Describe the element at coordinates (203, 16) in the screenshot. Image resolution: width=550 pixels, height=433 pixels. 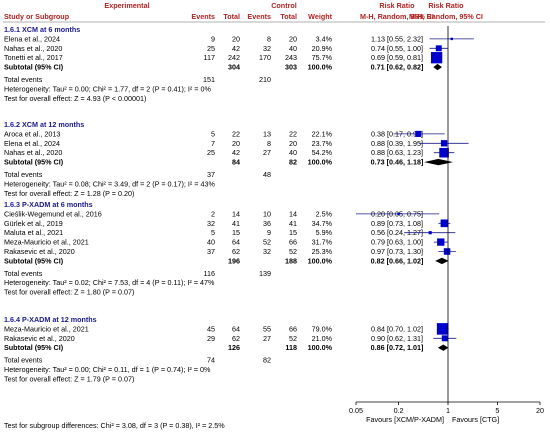
I see `header-events-exp: Events` at that location.